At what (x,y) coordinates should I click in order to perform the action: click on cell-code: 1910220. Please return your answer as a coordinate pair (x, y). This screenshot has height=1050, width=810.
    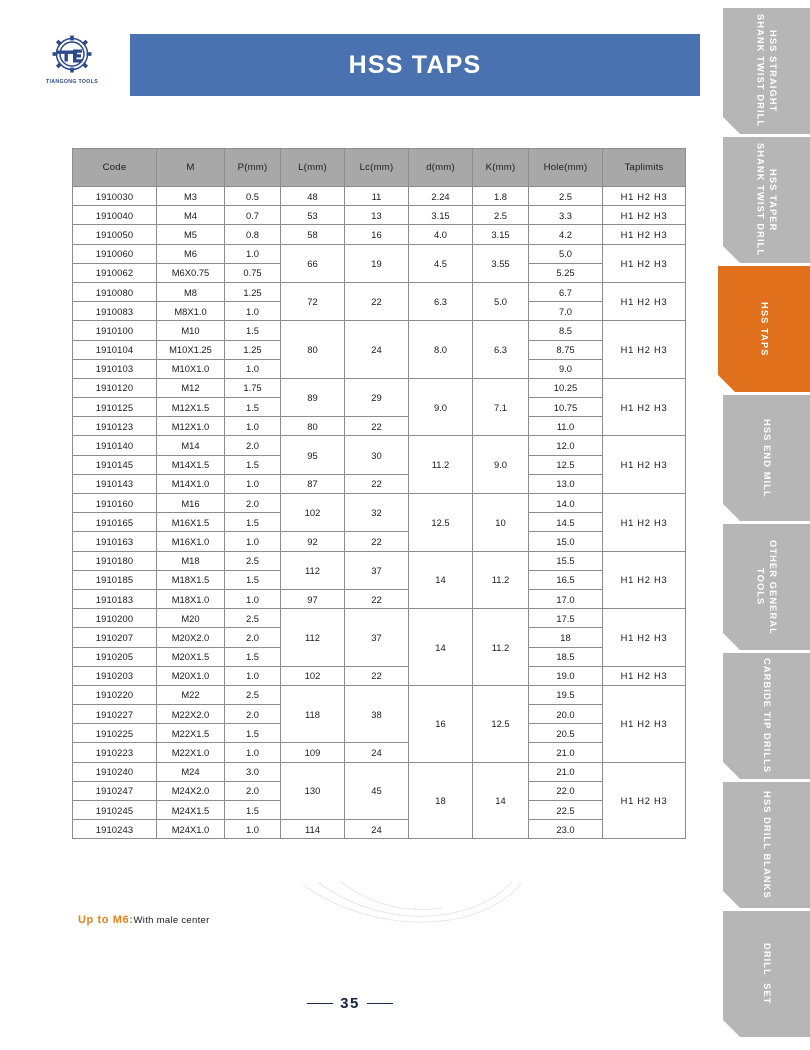
    Looking at the image, I should click on (114, 695).